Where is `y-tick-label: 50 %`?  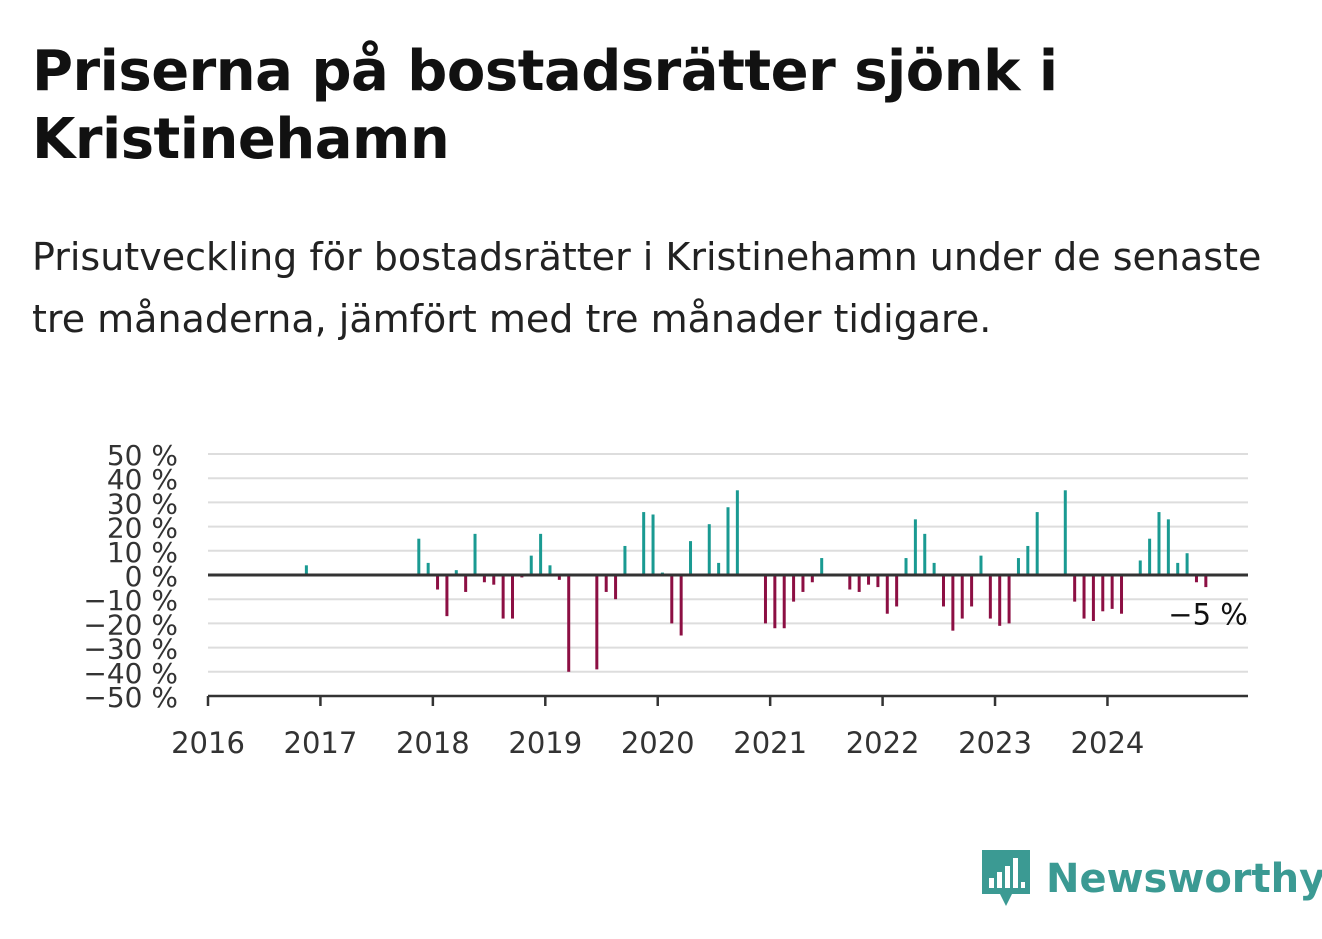
y-tick-label: 50 % is located at coordinates (142, 455).